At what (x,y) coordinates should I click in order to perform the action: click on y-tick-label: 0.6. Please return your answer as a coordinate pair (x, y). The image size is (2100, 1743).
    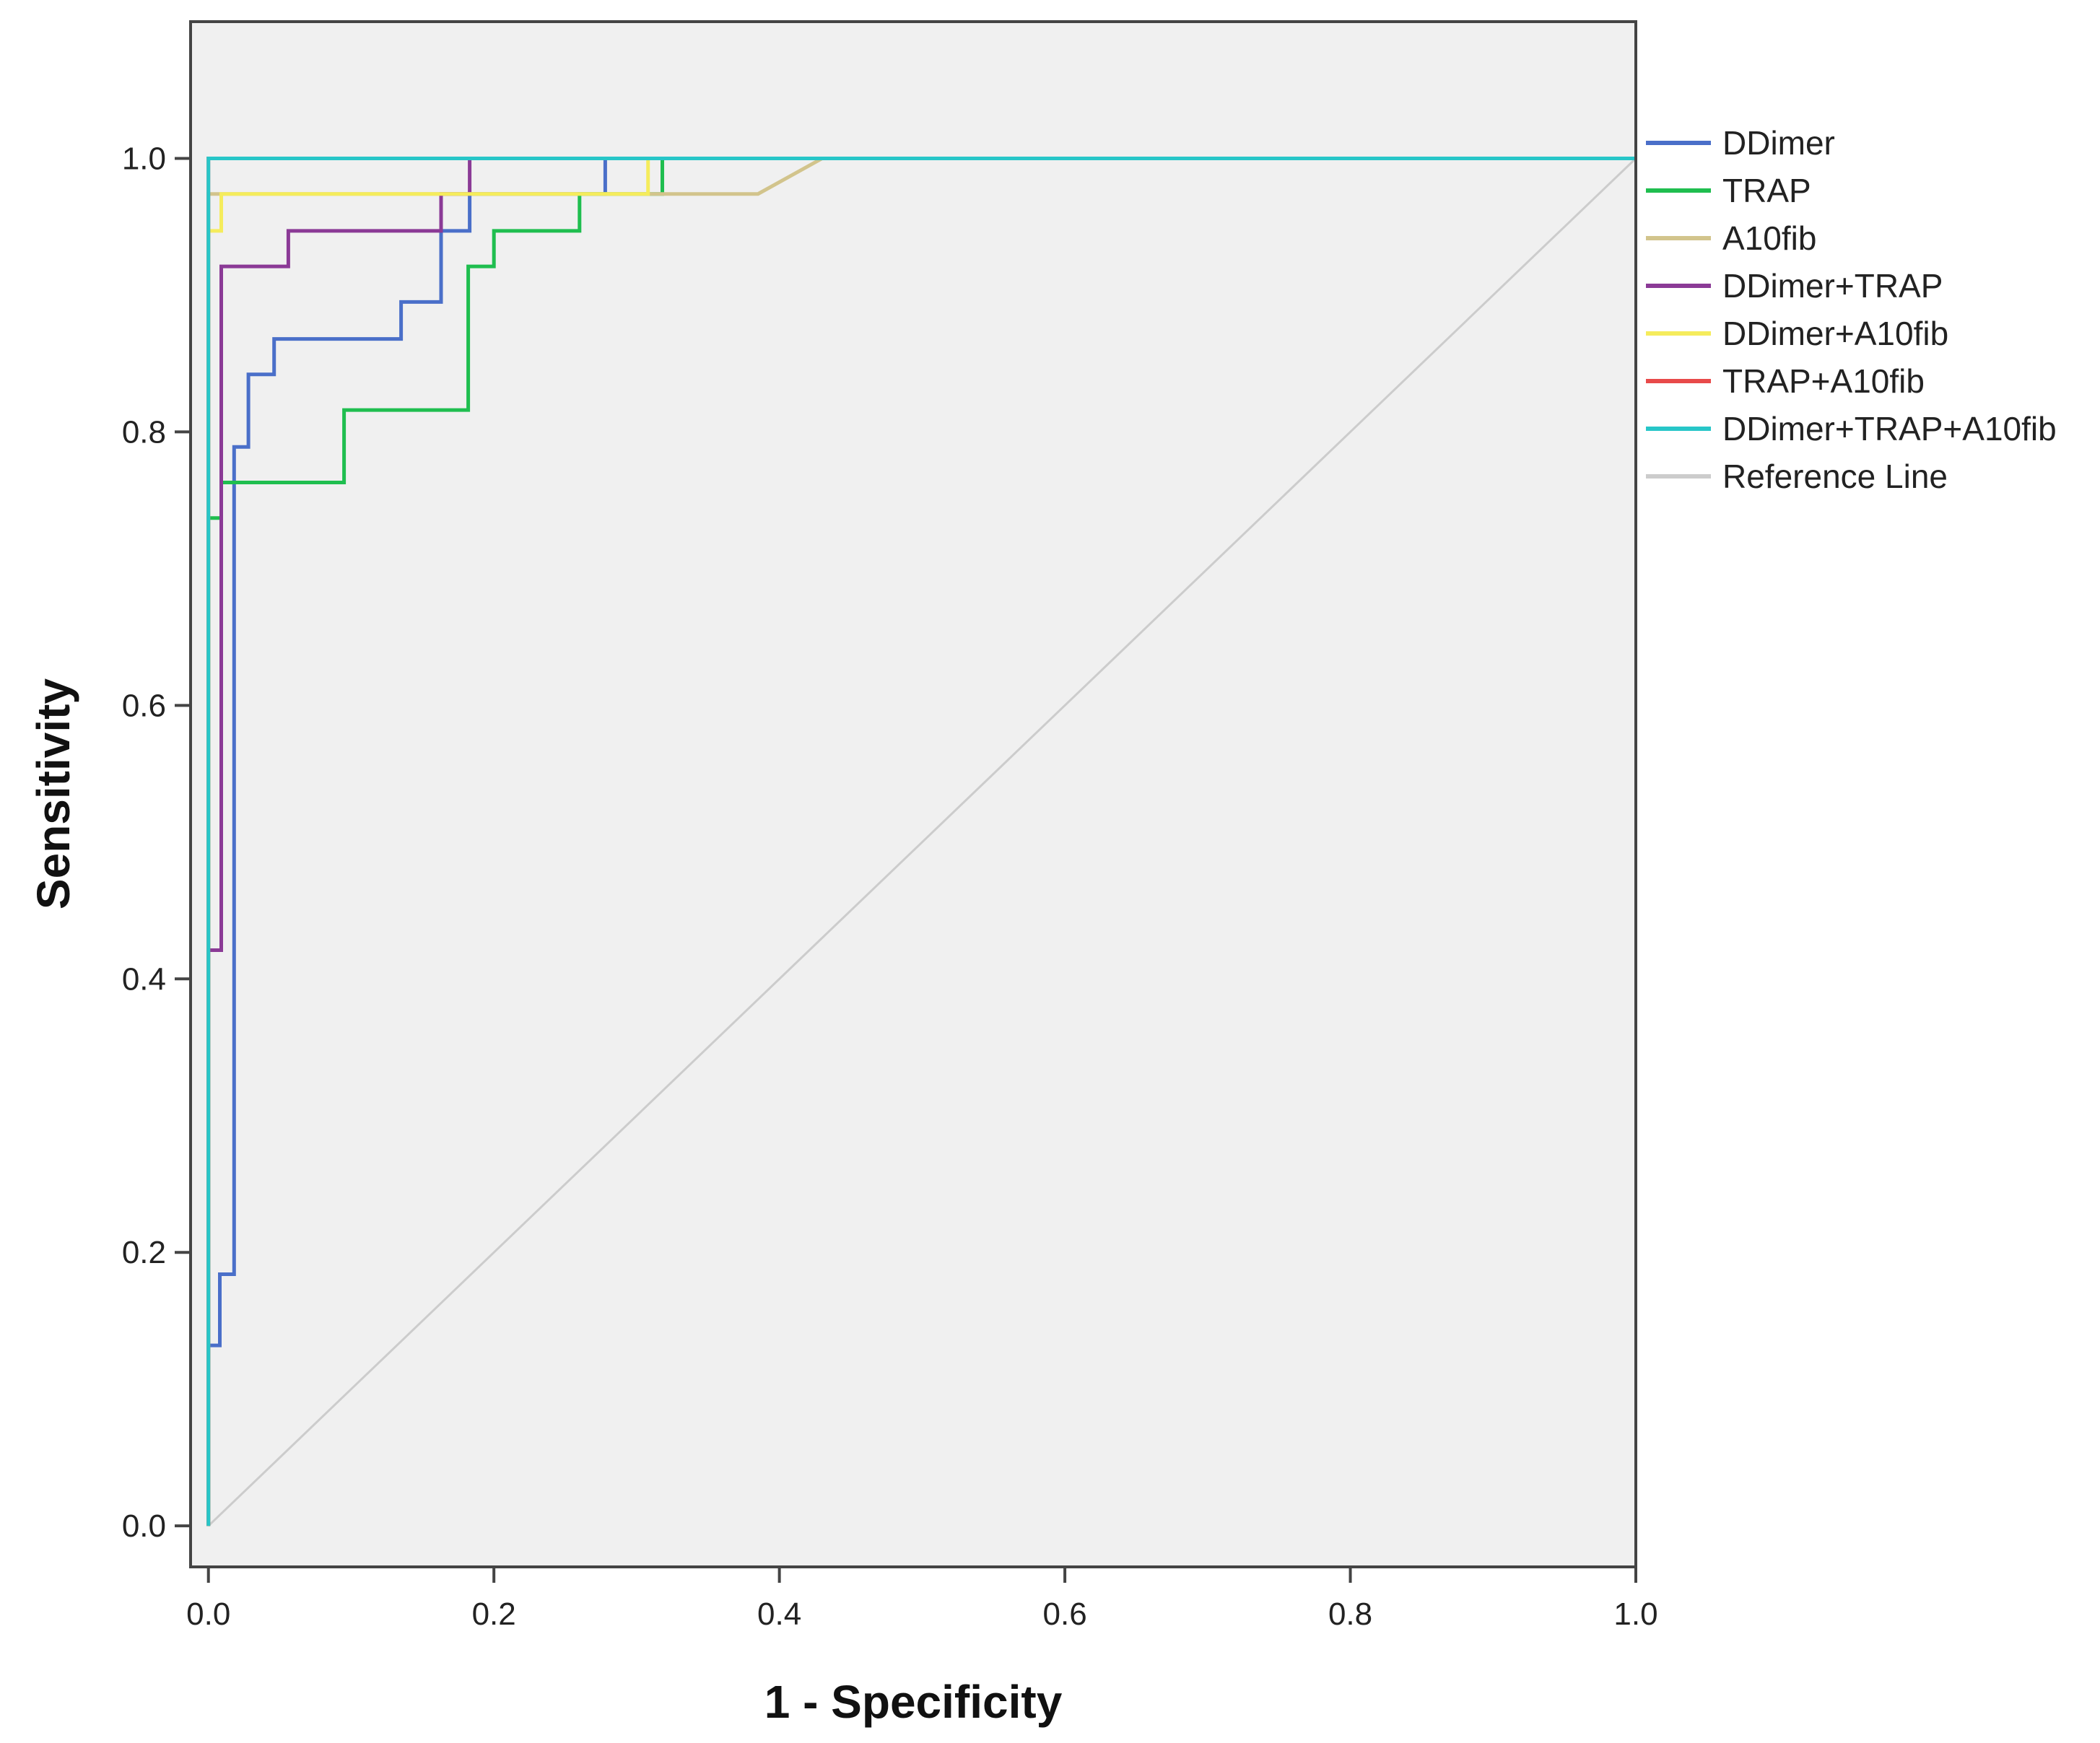
    Looking at the image, I should click on (144, 705).